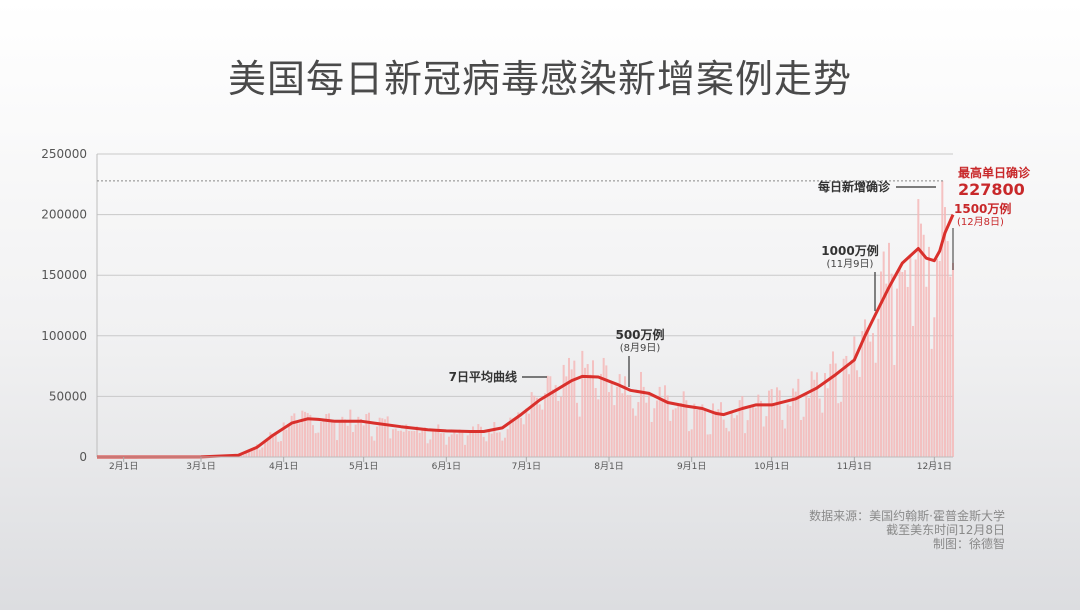 This screenshot has width=1080, height=610. Describe the element at coordinates (608, 466) in the screenshot. I see `x-tick-label: 8月1日` at that location.